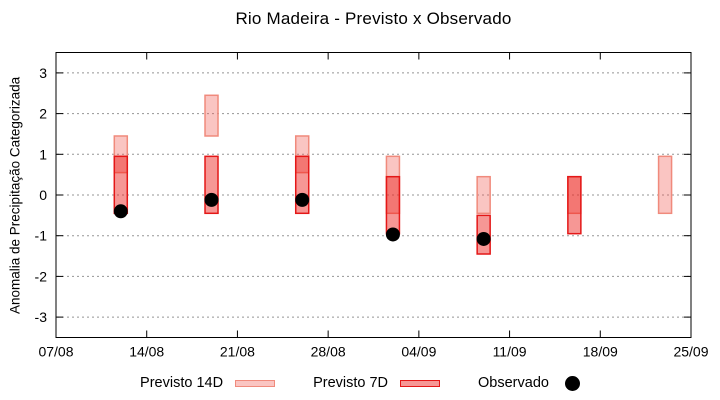  I want to click on legend-label-previsto-14d: Previsto 14D, so click(182, 383).